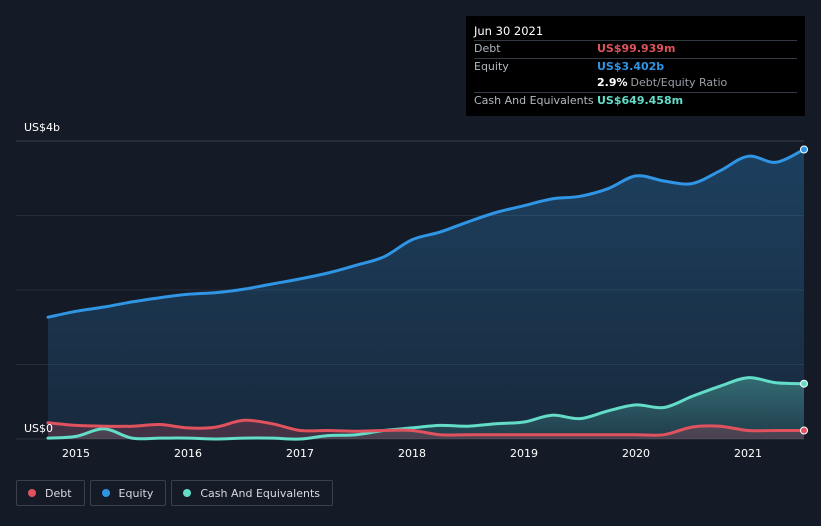 The image size is (821, 526). I want to click on x-tick-label-2020: 2020, so click(636, 453).